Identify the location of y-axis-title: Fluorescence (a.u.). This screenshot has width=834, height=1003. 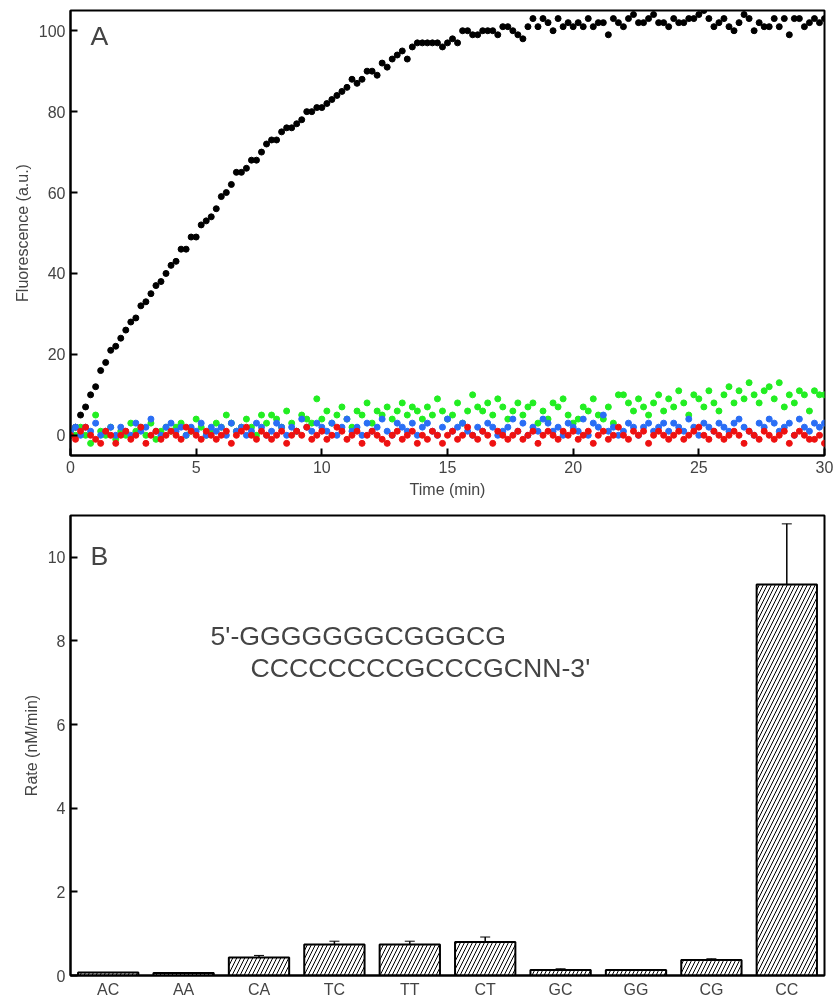
(22, 233).